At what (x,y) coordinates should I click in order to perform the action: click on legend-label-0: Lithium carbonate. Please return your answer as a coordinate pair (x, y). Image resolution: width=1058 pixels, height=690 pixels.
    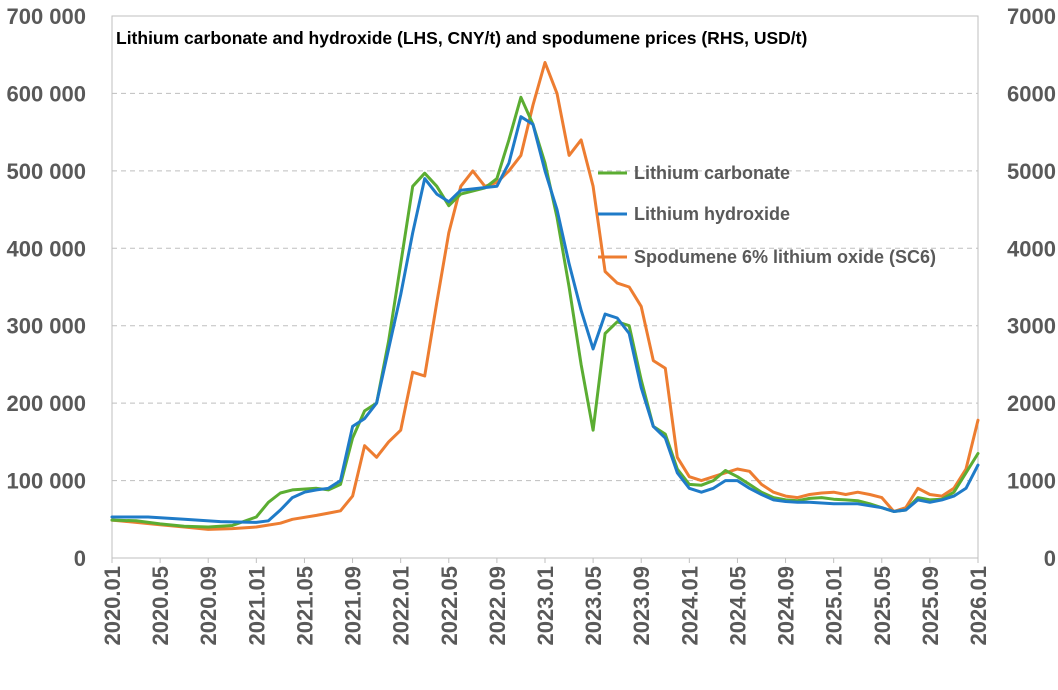
    Looking at the image, I should click on (712, 173).